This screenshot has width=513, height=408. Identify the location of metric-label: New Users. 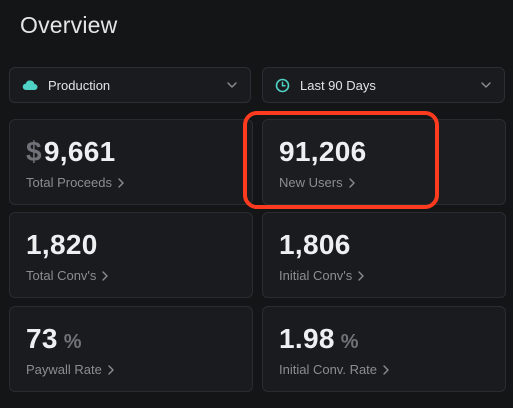
(317, 182).